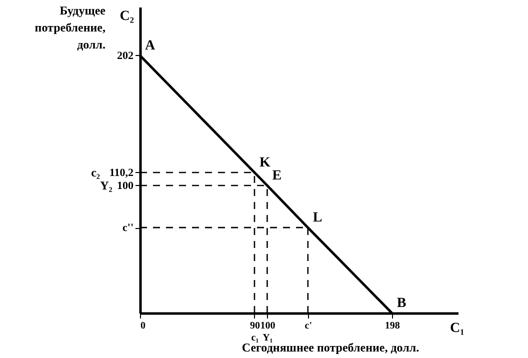 This screenshot has width=528, height=358. What do you see at coordinates (264, 162) in the screenshot?
I see `annotation: K` at bounding box center [264, 162].